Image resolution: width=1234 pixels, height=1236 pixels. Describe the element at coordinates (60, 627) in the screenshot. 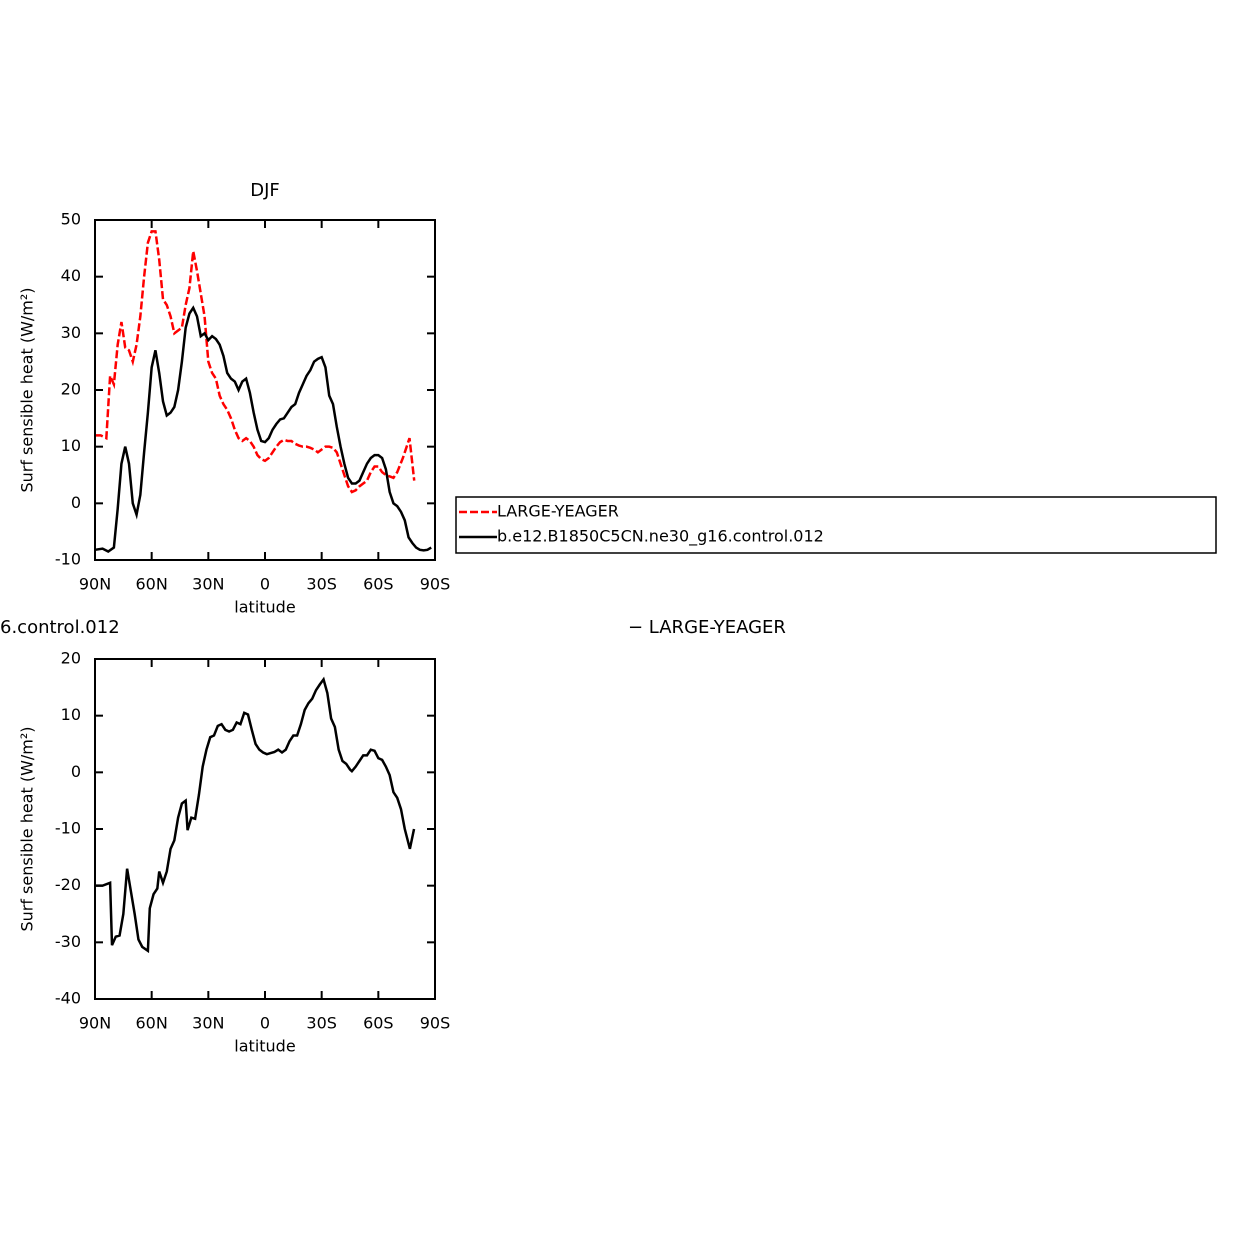

I see `chart-title-left: 6.control.012` at that location.